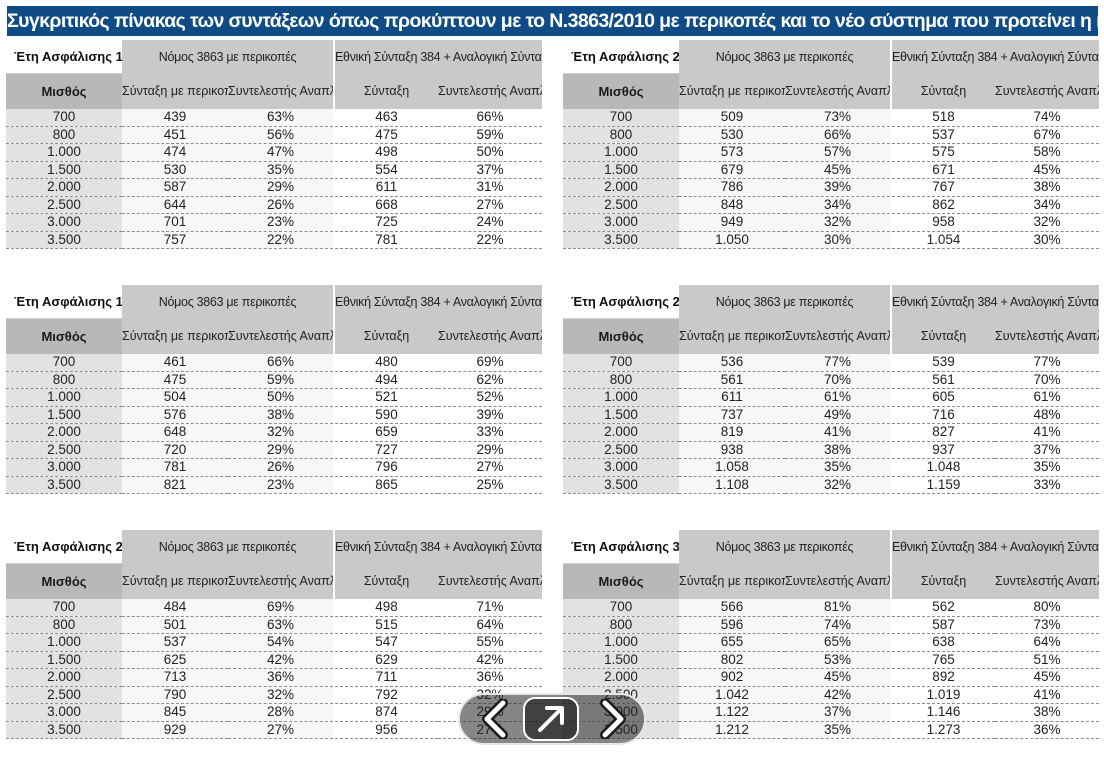  I want to click on pension-new-cell: 638, so click(942, 642).